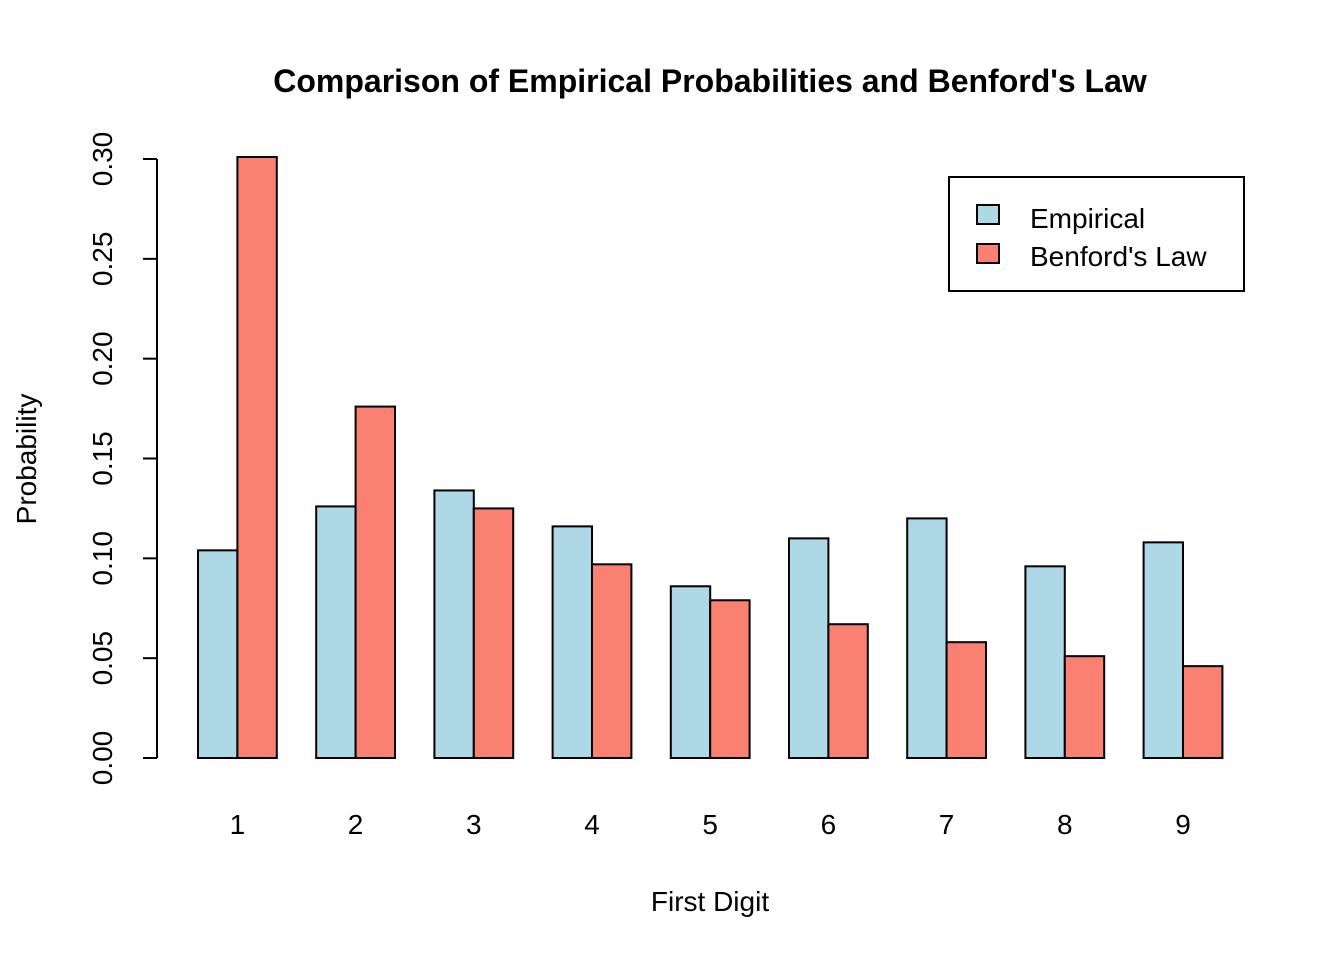  I want to click on x-tick-label: 7, so click(947, 824).